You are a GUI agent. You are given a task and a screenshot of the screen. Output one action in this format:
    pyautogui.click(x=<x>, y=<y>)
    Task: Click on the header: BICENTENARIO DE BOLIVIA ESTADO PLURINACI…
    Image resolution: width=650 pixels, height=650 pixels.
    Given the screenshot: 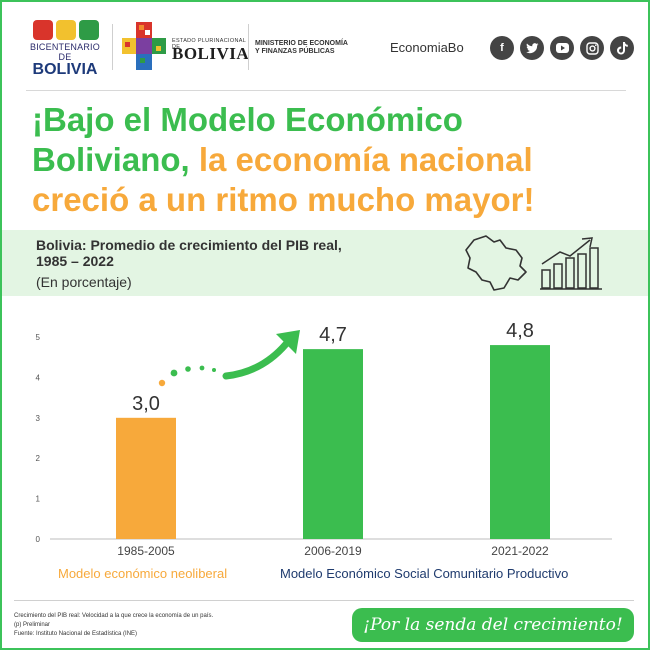 What is the action you would take?
    pyautogui.click(x=330, y=48)
    